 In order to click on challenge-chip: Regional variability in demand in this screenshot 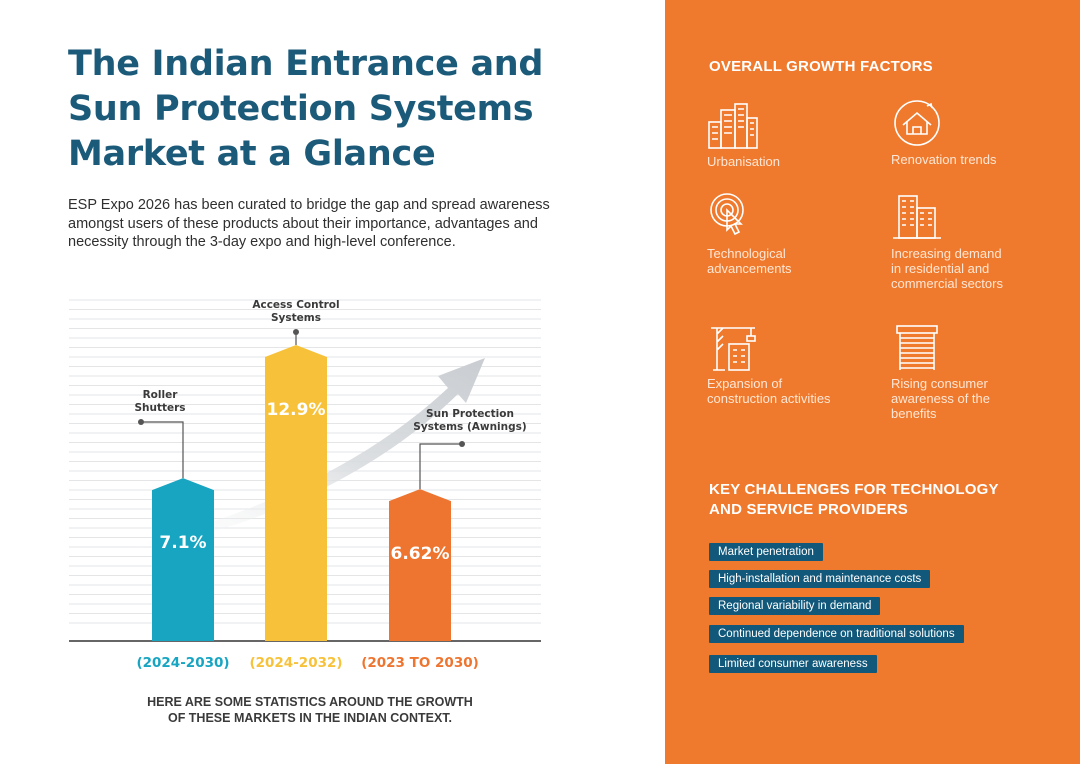, I will do `click(795, 606)`.